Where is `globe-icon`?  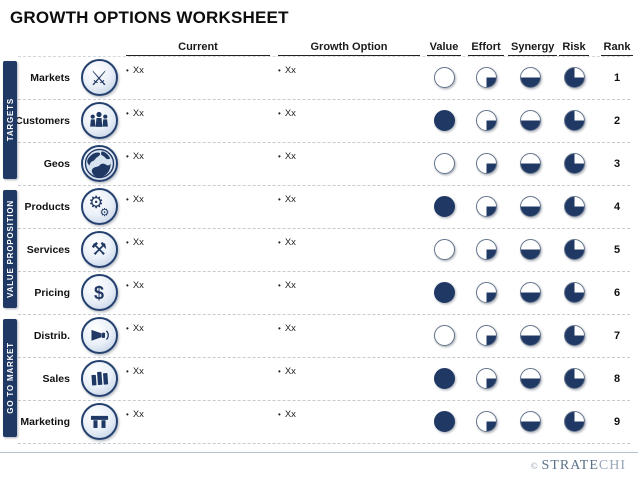 globe-icon is located at coordinates (99, 163).